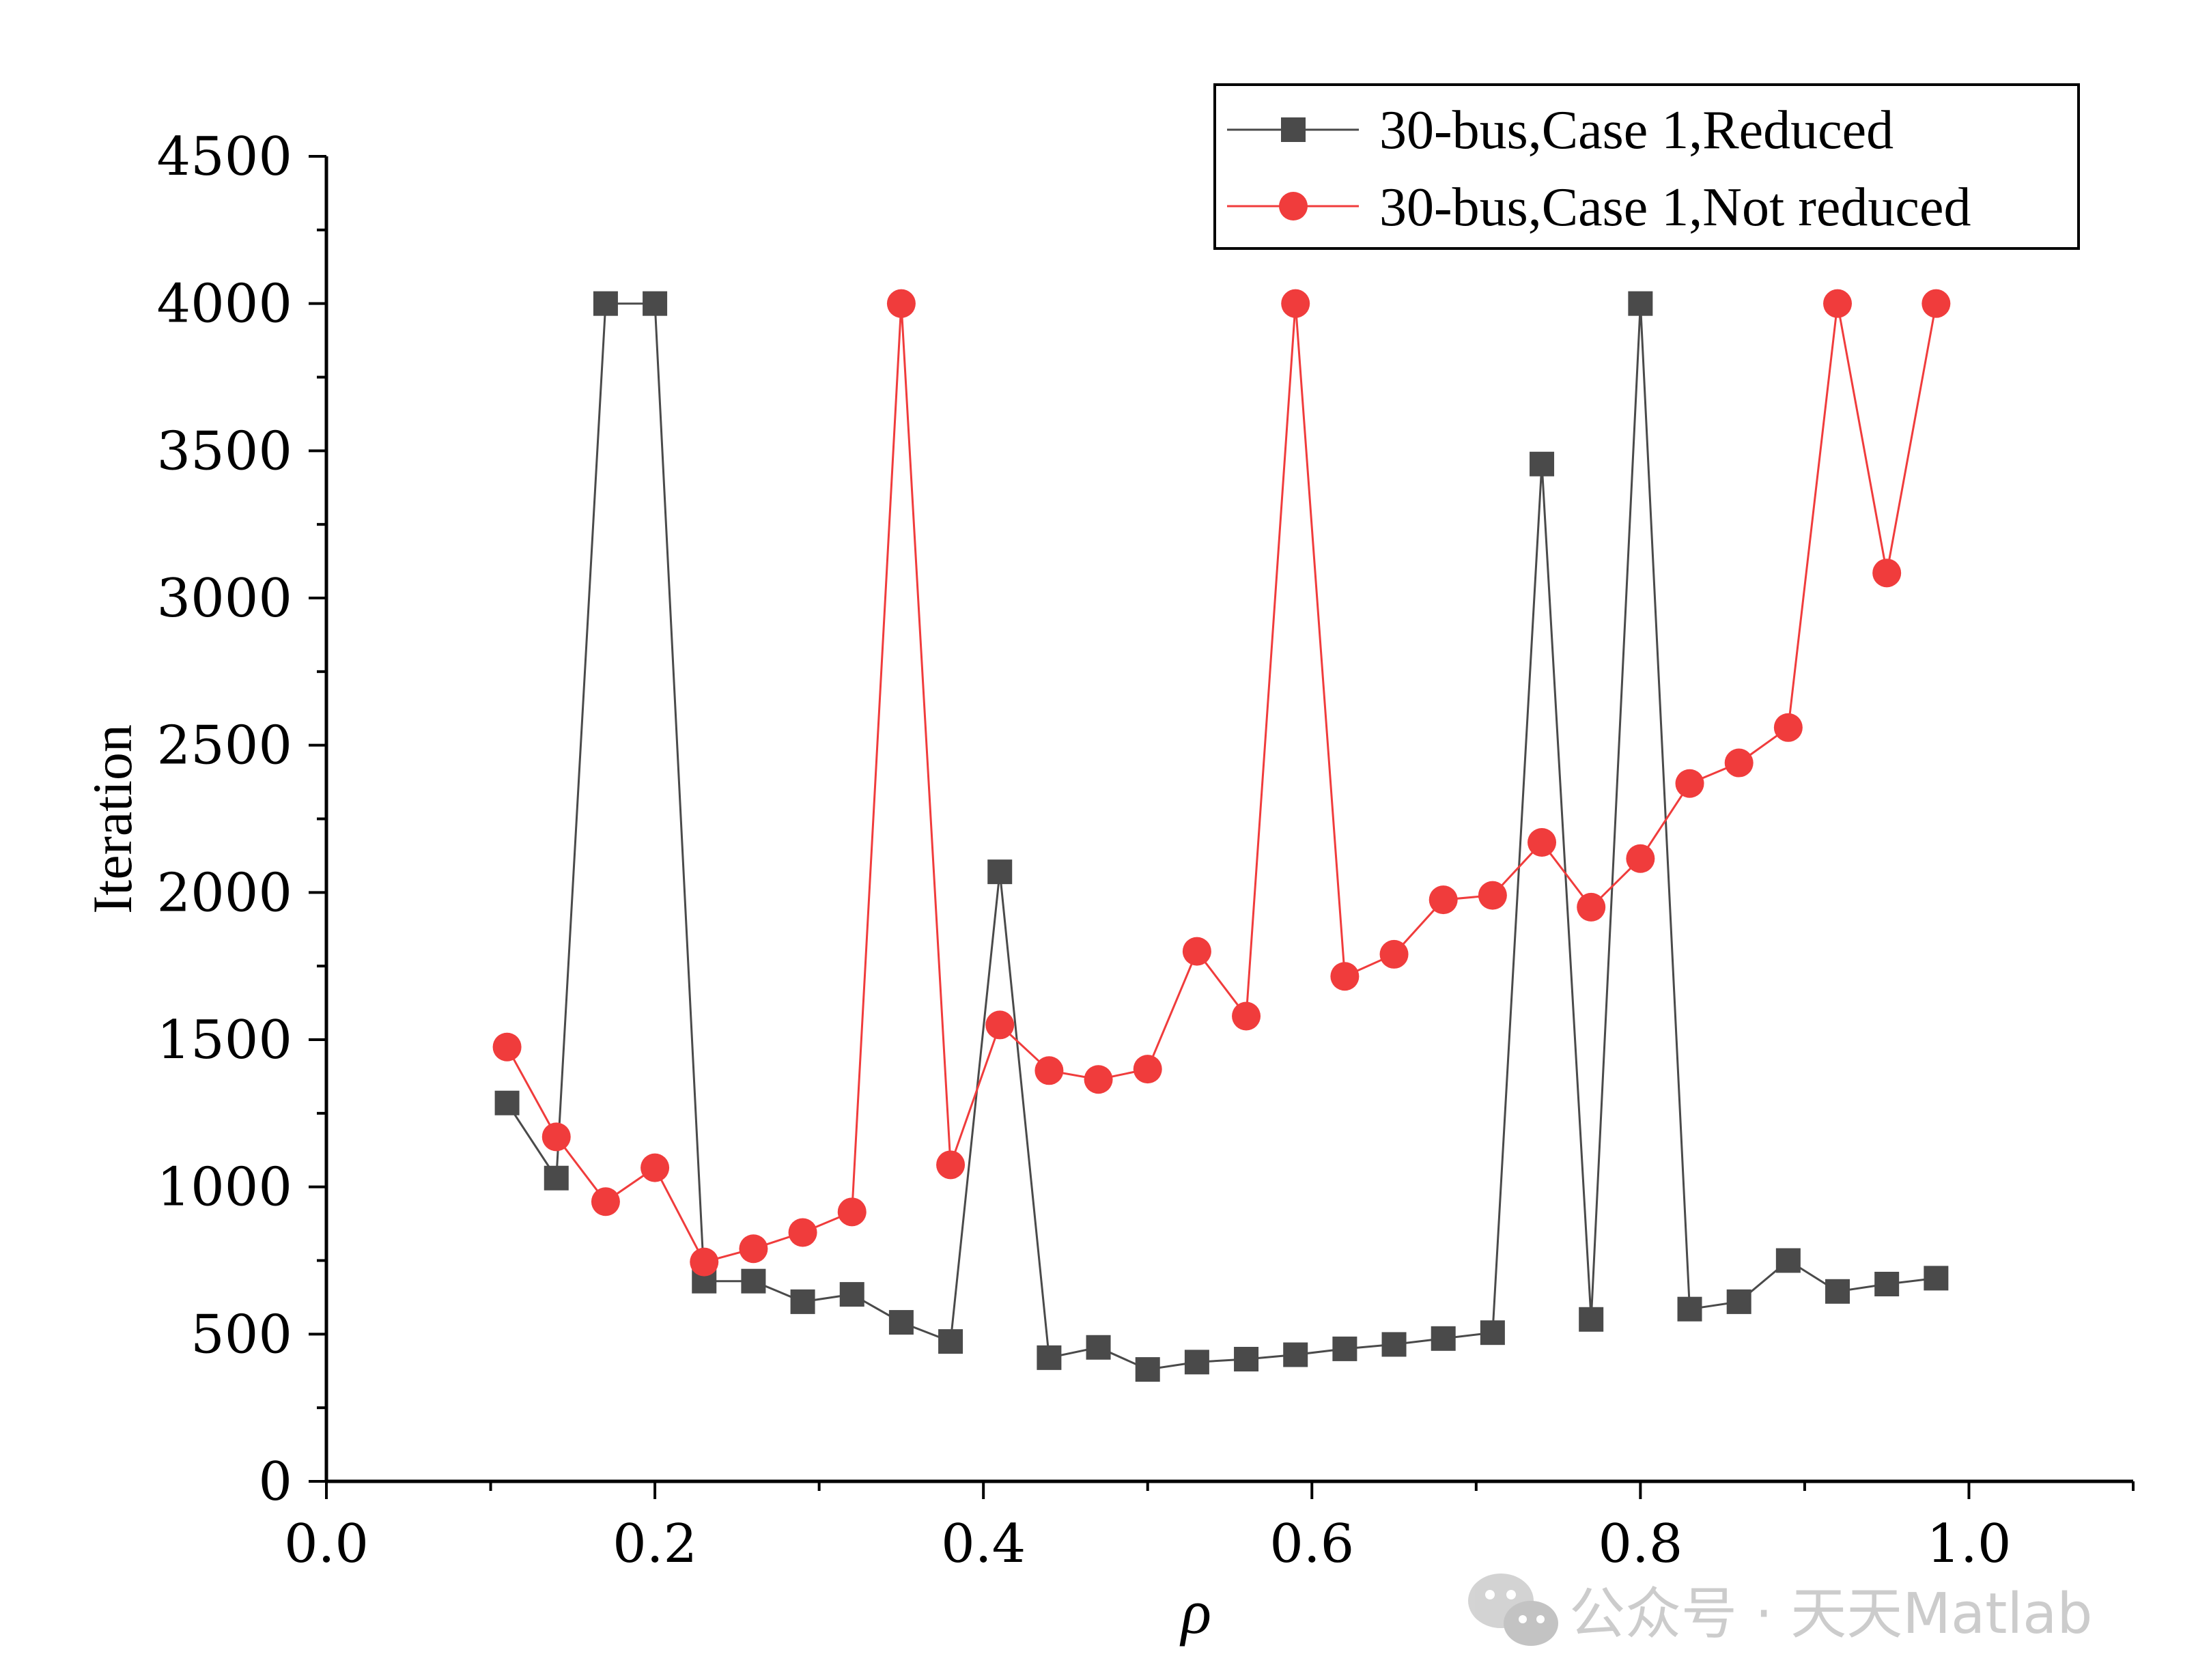 This screenshot has width=2196, height=1680. I want to click on watermark: 公众号 · 天天Matlab, so click(1780, 1610).